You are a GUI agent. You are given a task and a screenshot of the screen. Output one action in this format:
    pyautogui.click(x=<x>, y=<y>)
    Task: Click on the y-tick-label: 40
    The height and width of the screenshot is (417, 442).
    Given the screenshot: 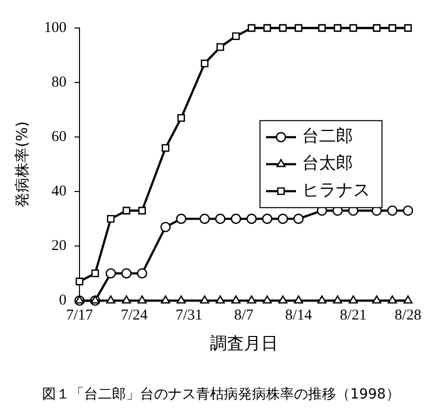 What is the action you would take?
    pyautogui.click(x=59, y=191)
    